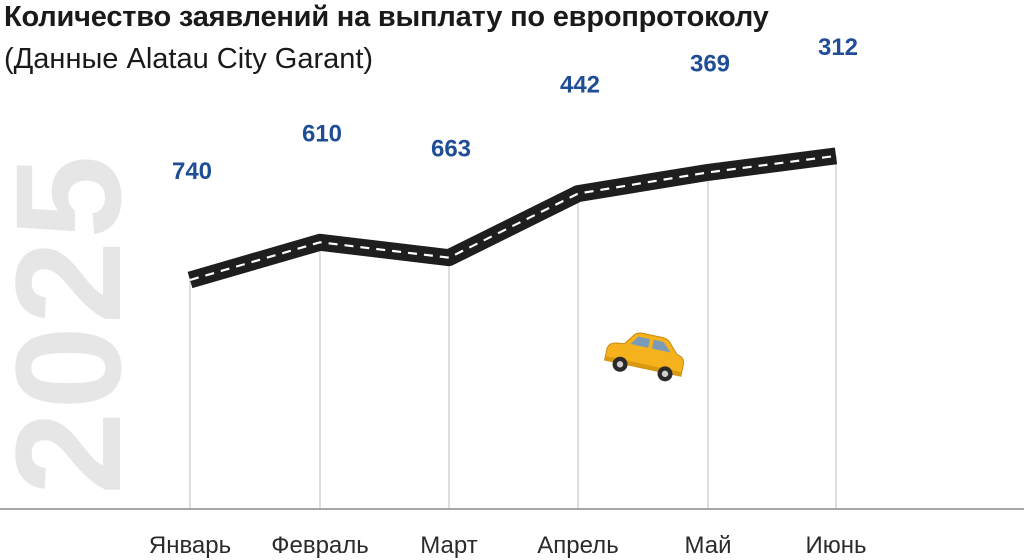 This screenshot has height=560, width=1024. Describe the element at coordinates (707, 545) in the screenshot. I see `category-label-4: Май` at that location.